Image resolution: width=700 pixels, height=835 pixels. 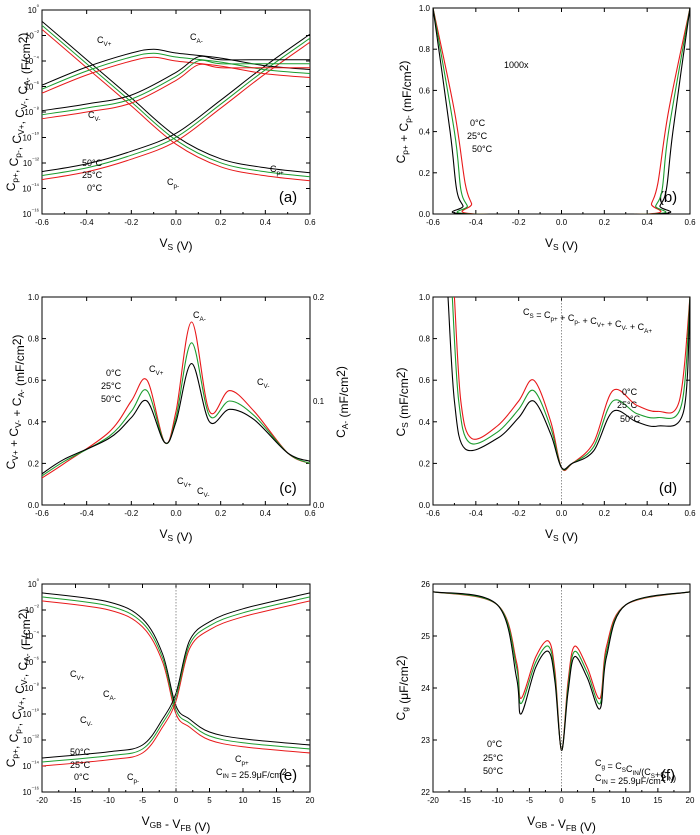 What do you see at coordinates (425, 422) in the screenshot?
I see `y-tick-label: 0.4` at bounding box center [425, 422].